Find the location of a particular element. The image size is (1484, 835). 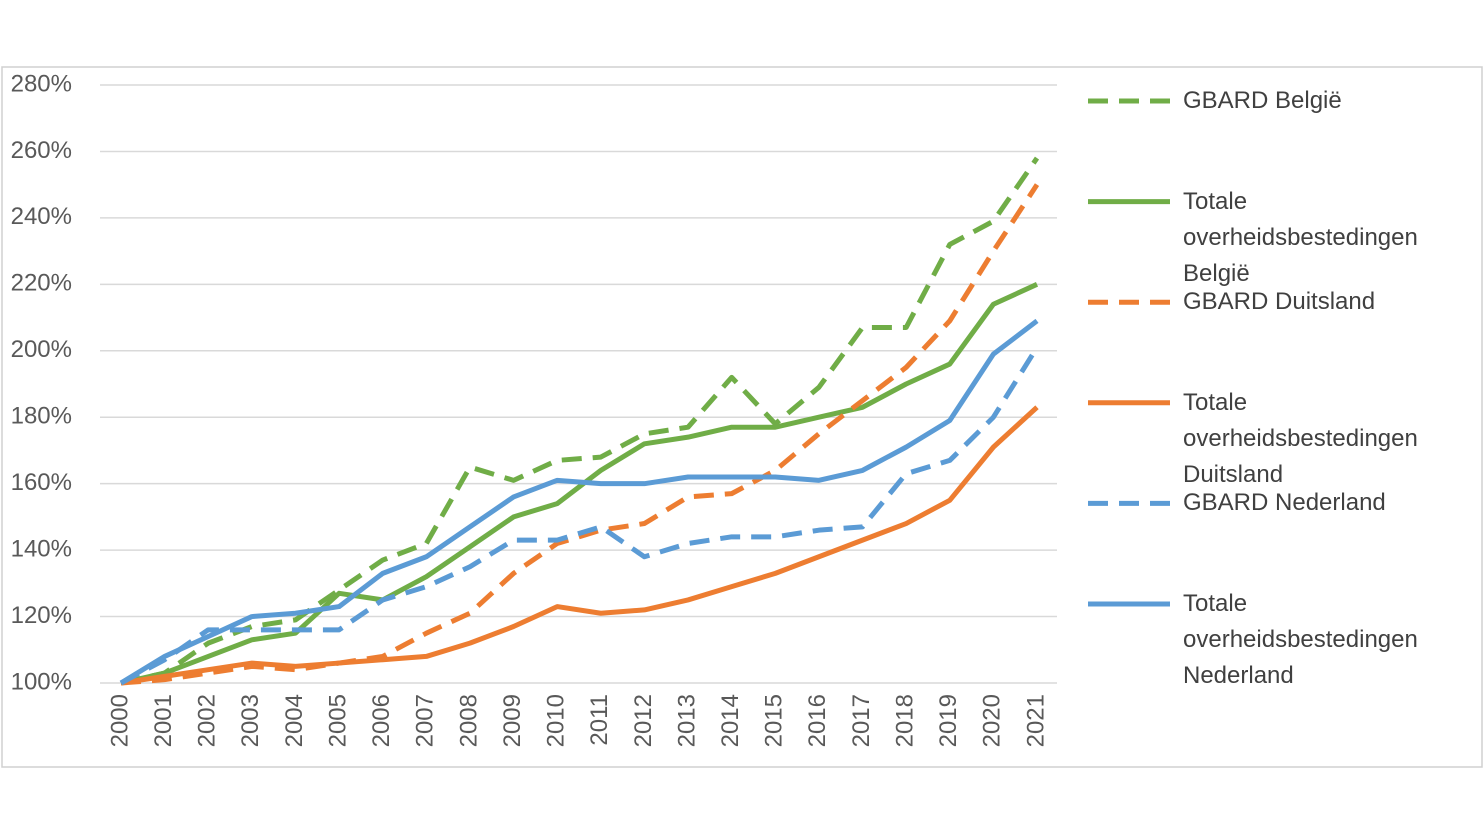

y-tick-label: 220% is located at coordinates (41, 283).